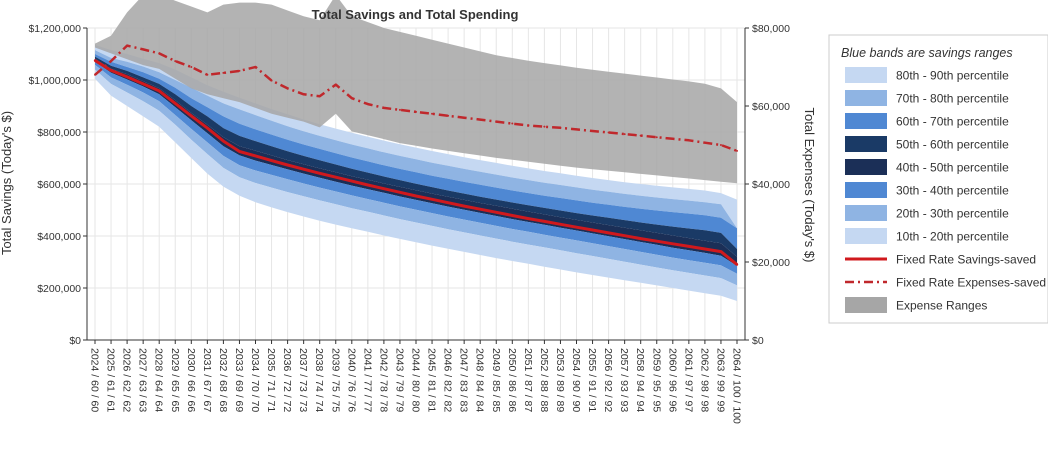 The image size is (1048, 451). Describe the element at coordinates (95, 380) in the screenshot. I see `x-tick-label: 2024 / 60 / 60` at that location.